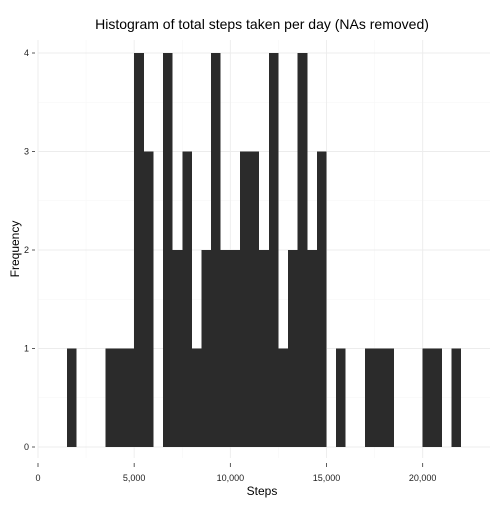 The height and width of the screenshot is (509, 504). I want to click on x-tick-label: 20,000, so click(423, 478).